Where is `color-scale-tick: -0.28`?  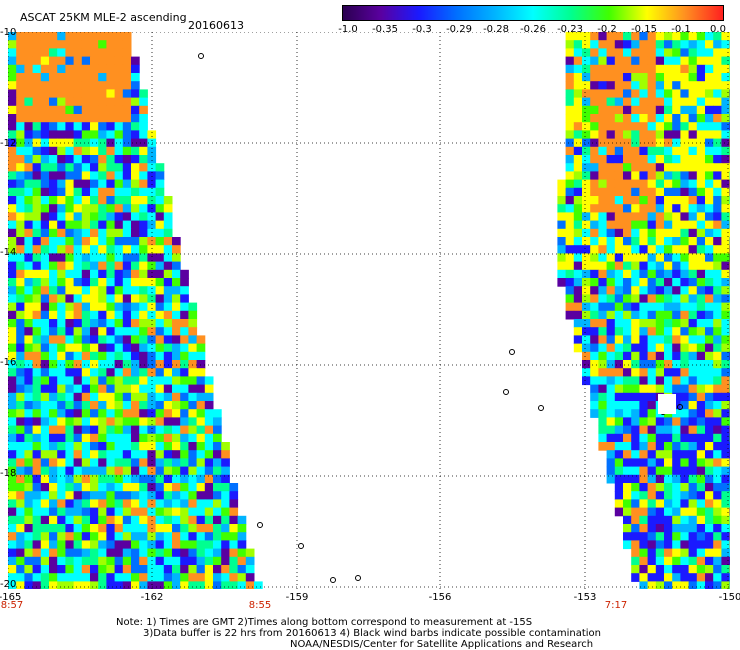 color-scale-tick: -0.28 is located at coordinates (496, 29).